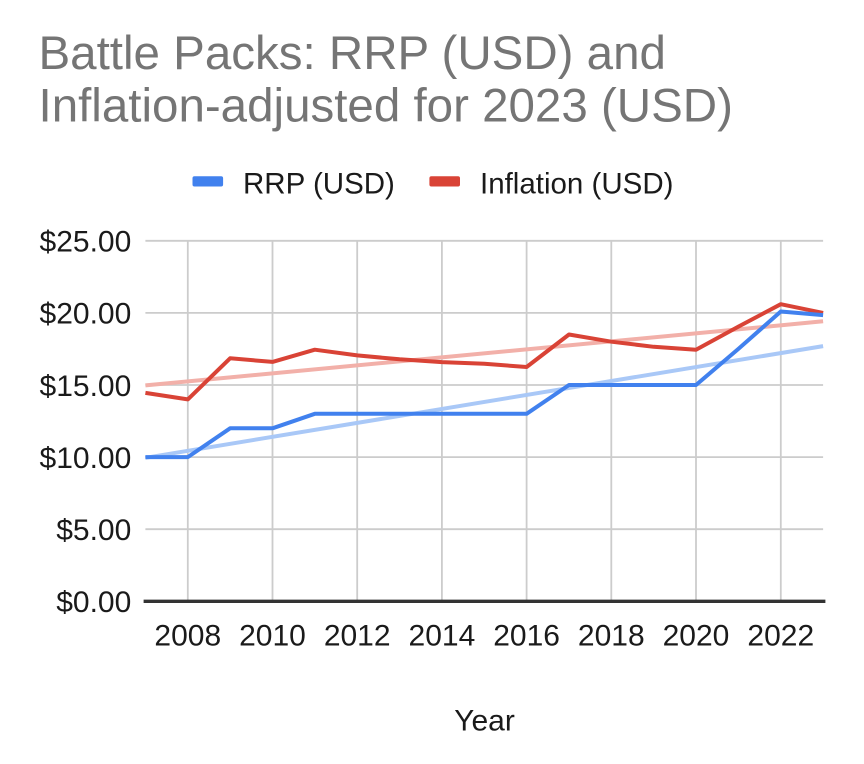  I want to click on svg-text: $5.00, so click(93, 530).